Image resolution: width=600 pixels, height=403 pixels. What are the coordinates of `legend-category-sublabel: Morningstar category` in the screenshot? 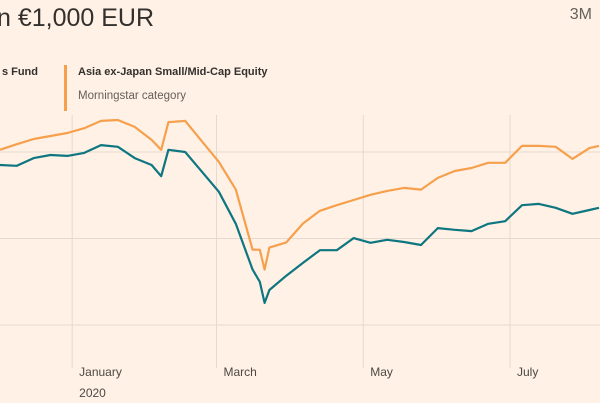 It's located at (132, 96).